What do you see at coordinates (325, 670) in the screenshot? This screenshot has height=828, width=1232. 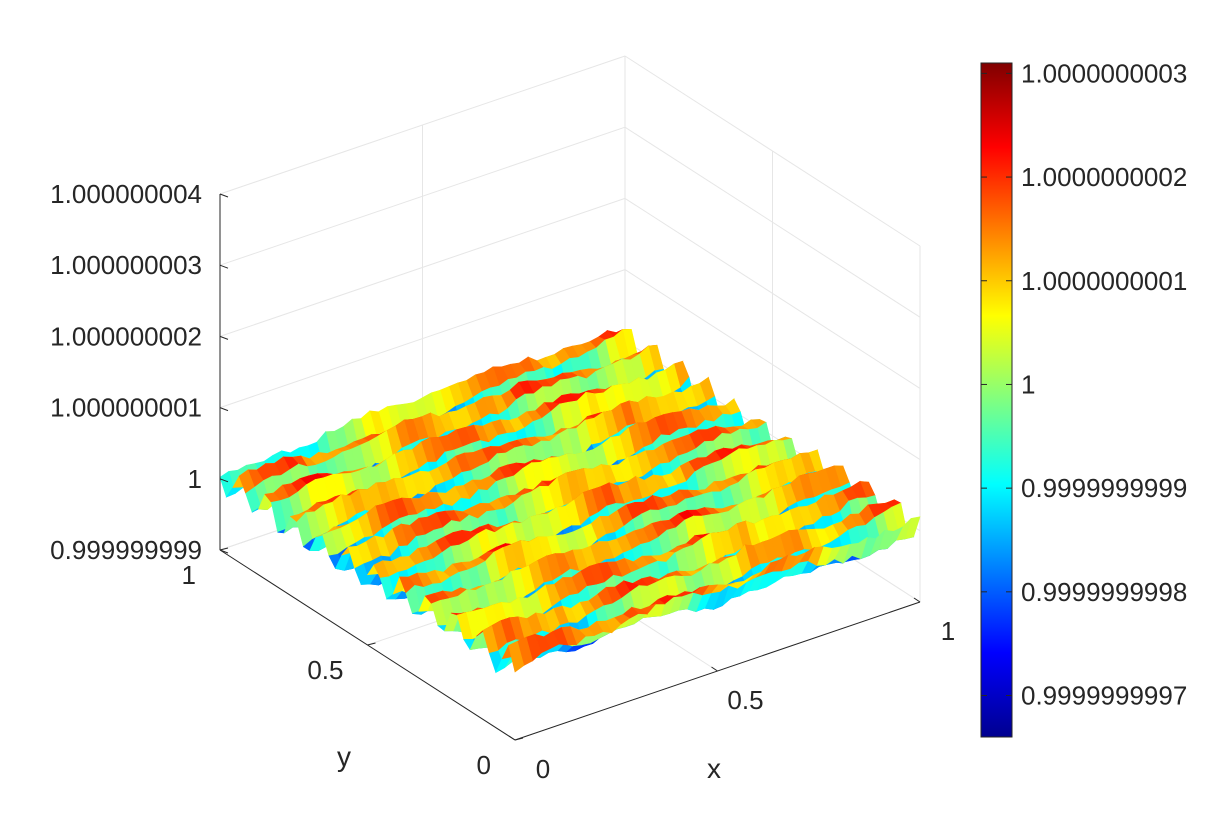 I see `y-tick-label: 0.5` at bounding box center [325, 670].